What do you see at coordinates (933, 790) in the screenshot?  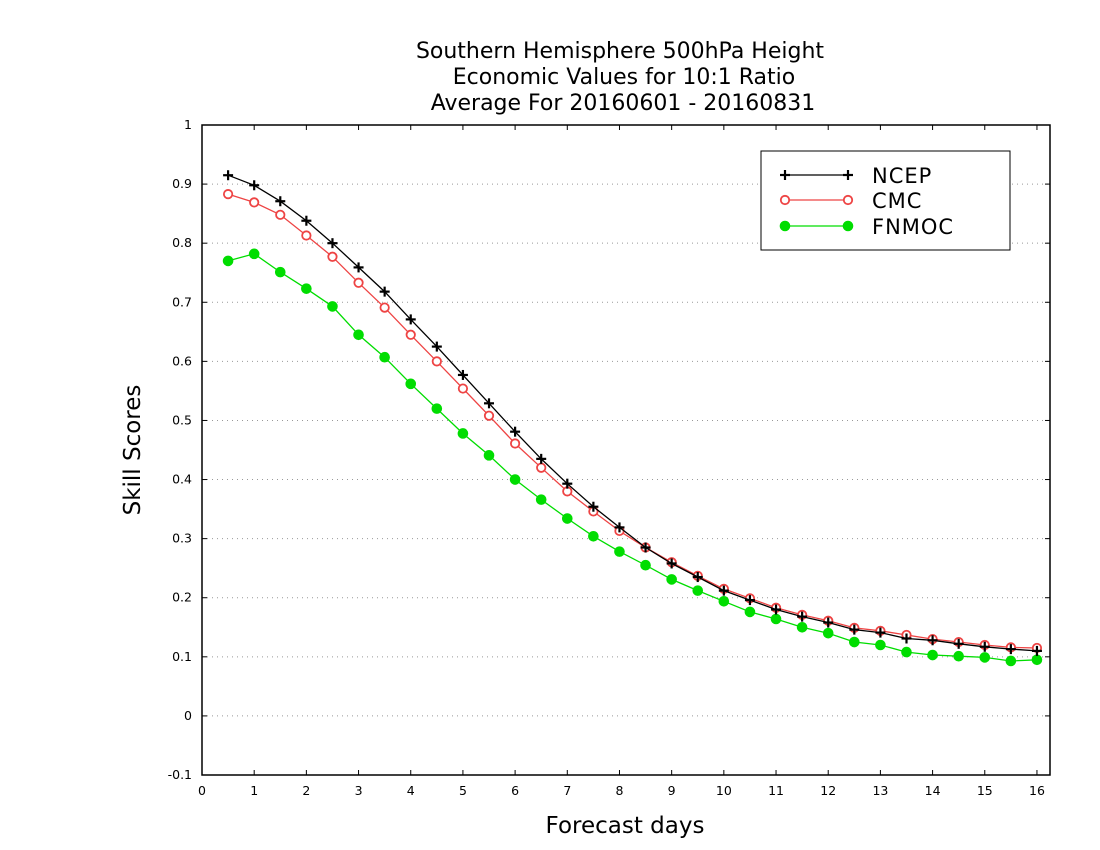 I see `x-tick-label: 14` at bounding box center [933, 790].